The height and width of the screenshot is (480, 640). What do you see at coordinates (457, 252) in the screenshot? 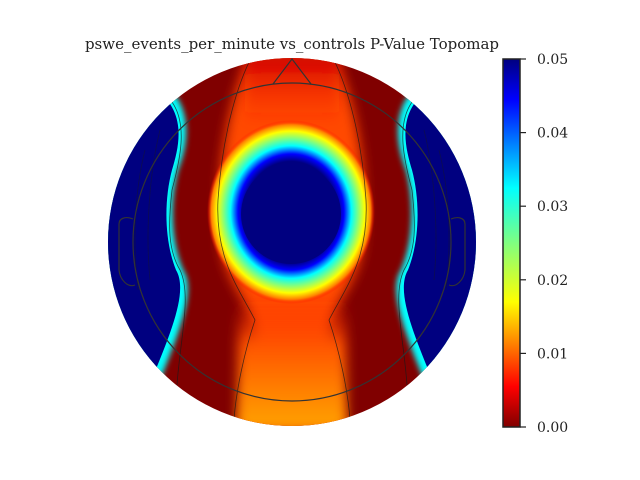
I see `right-ear-icon` at bounding box center [457, 252].